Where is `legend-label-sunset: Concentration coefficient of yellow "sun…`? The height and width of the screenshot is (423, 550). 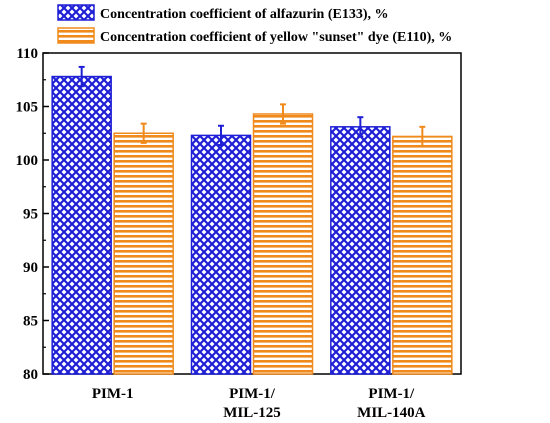
legend-label-sunset: Concentration coefficient of yellow "sun… is located at coordinates (276, 37).